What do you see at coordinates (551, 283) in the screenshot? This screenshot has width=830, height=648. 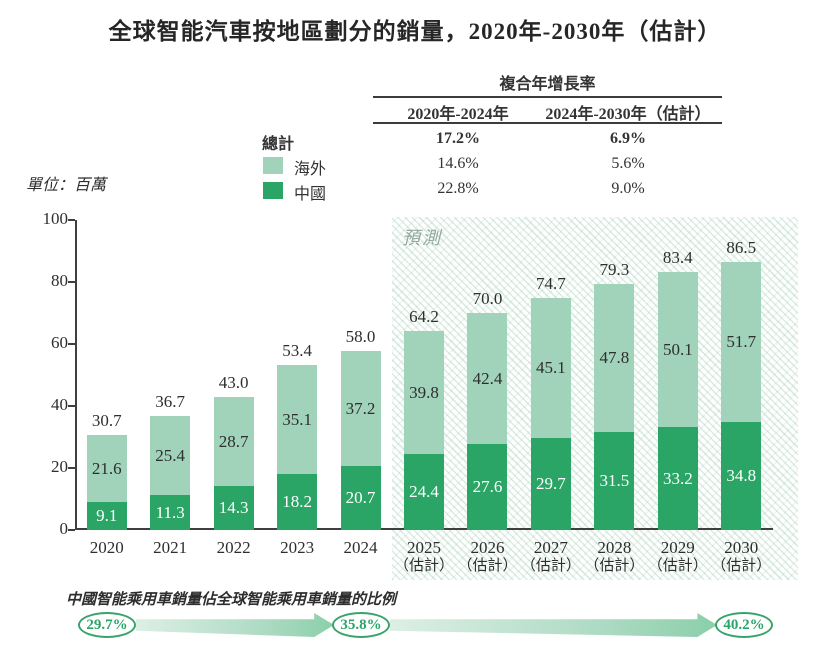 I see `bar-total-label-2027: 74.7` at bounding box center [551, 283].